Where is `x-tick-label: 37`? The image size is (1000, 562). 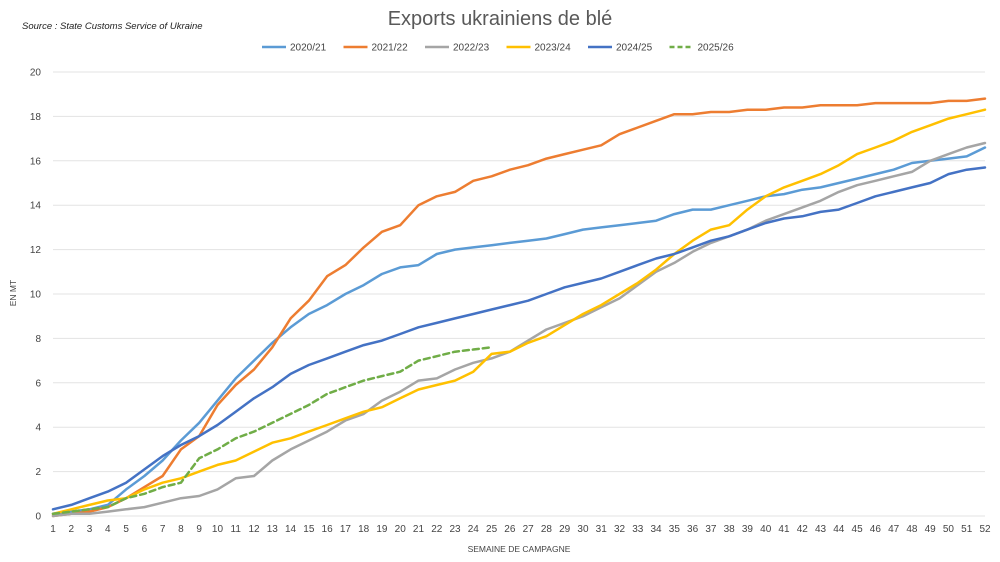
x-tick-label: 37 is located at coordinates (711, 529).